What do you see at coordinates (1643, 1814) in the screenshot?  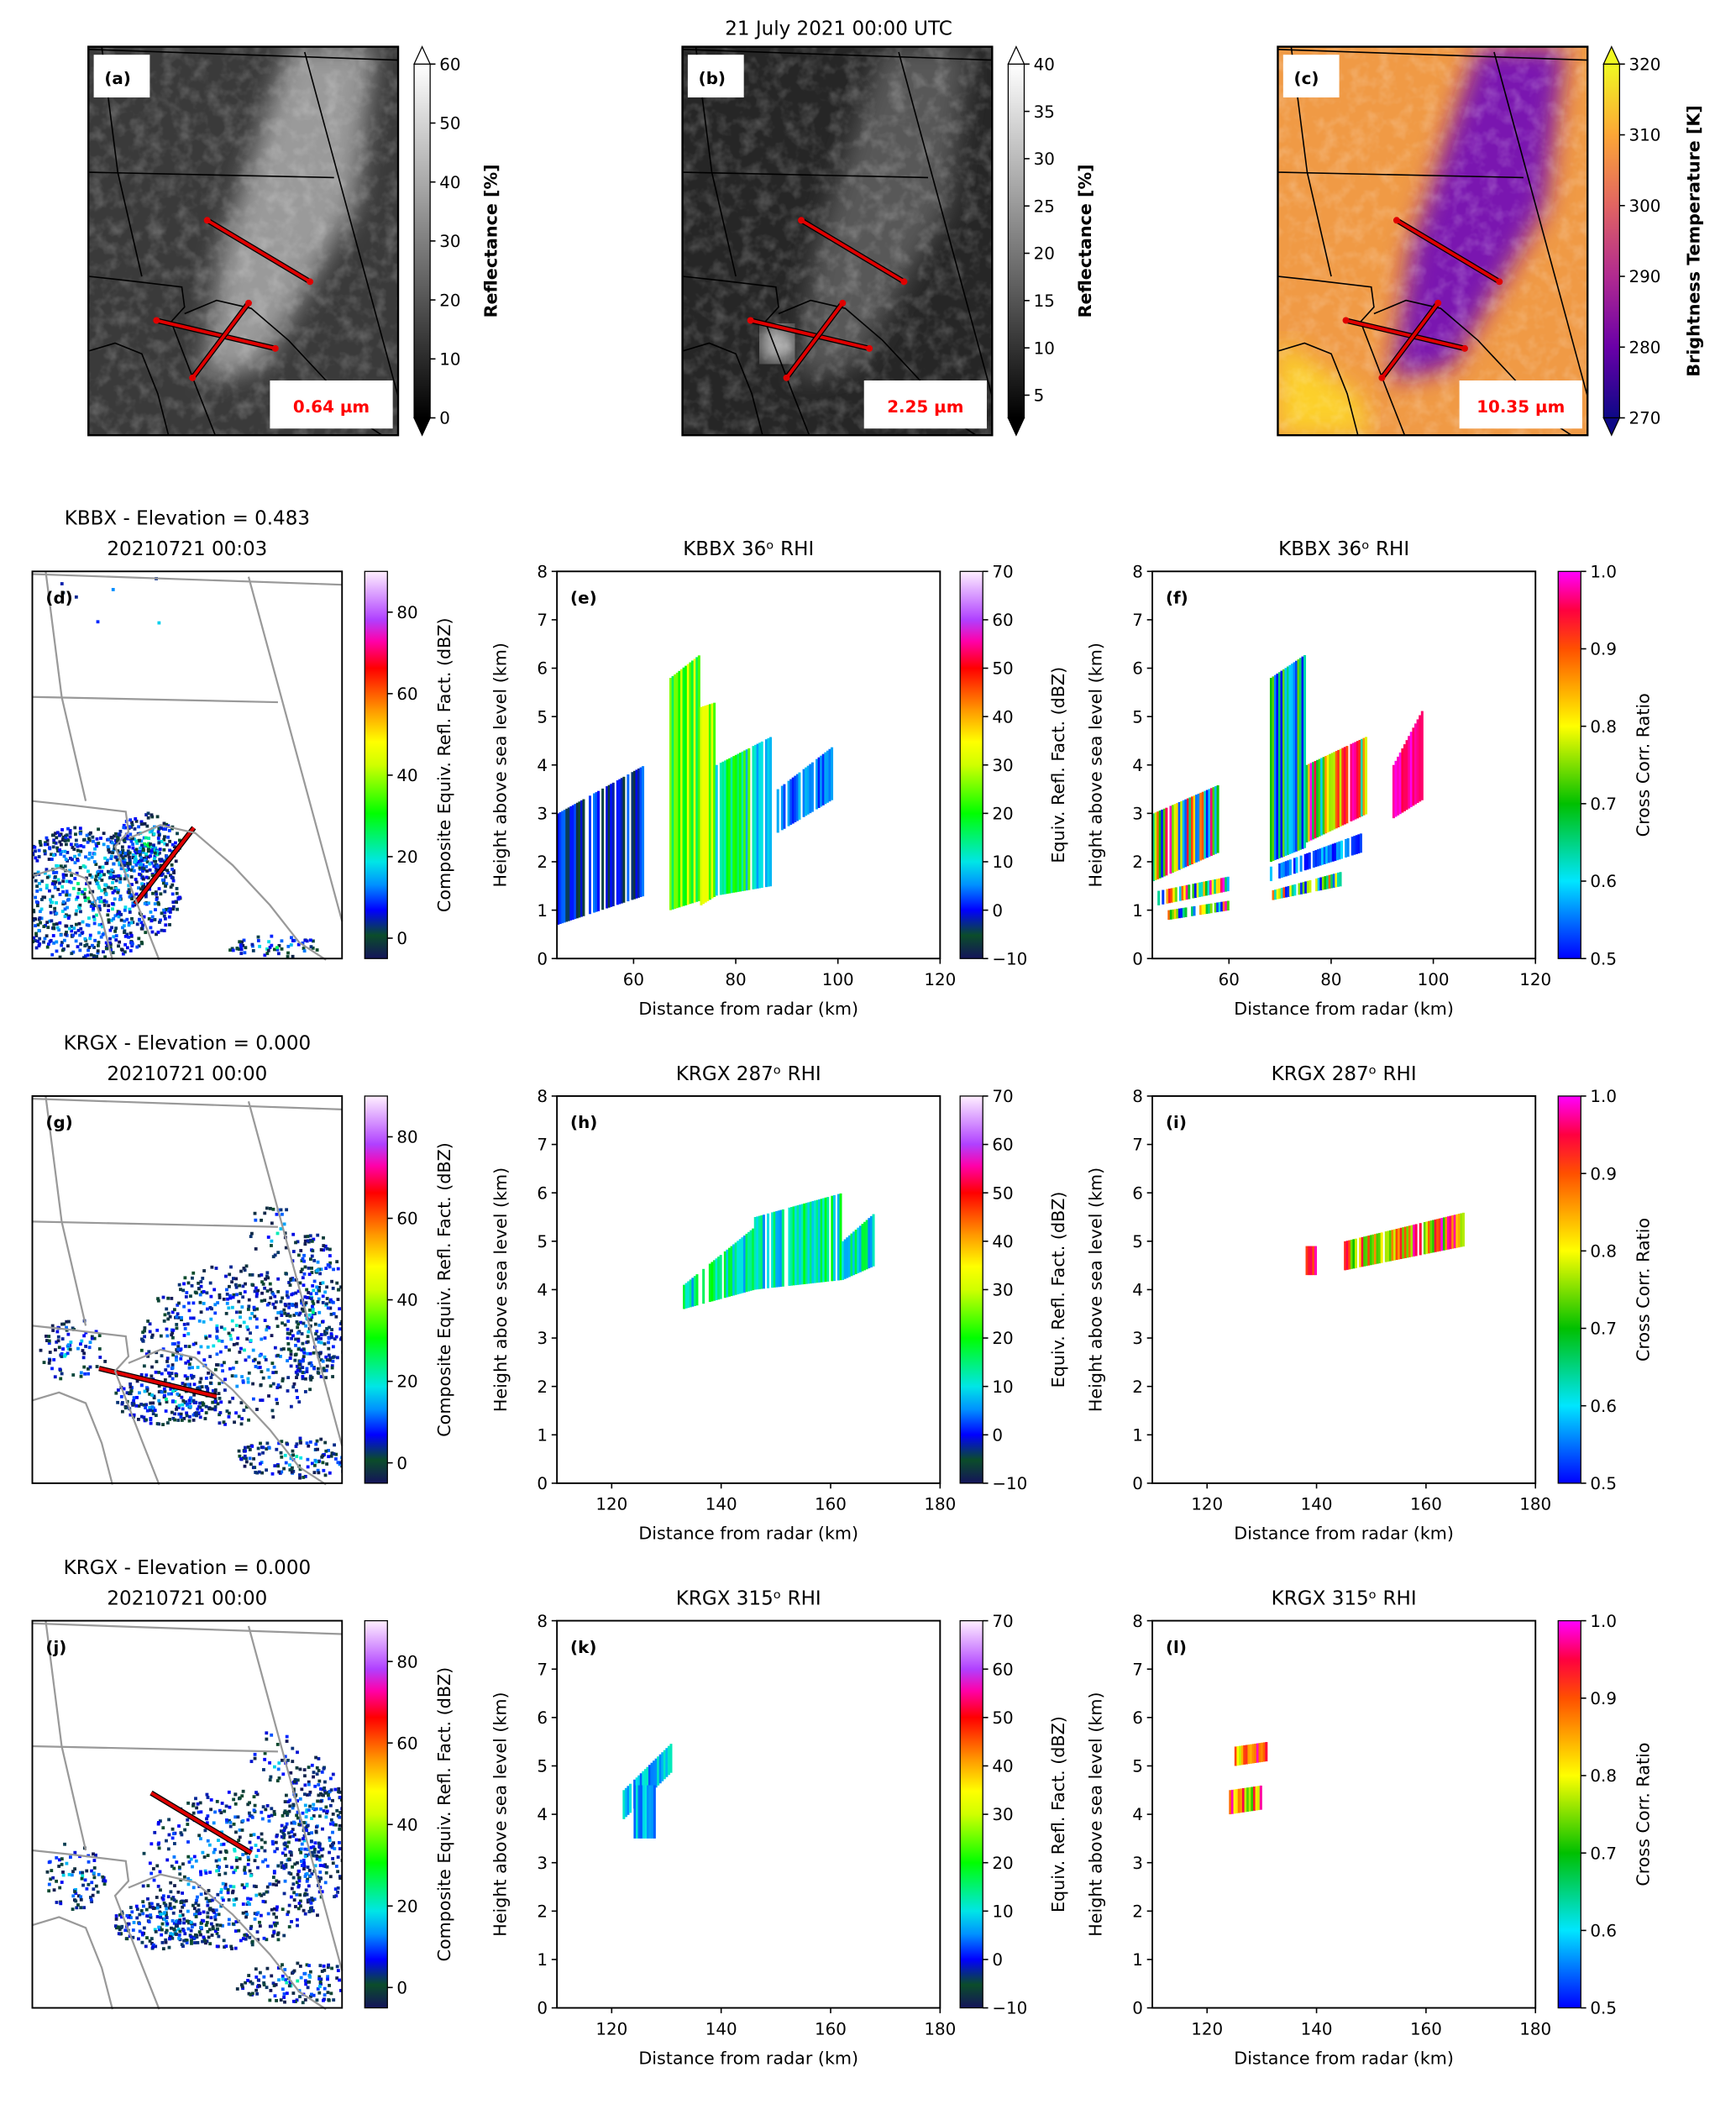 I see `colorbar-label: Cross Corr. Ratio` at bounding box center [1643, 1814].